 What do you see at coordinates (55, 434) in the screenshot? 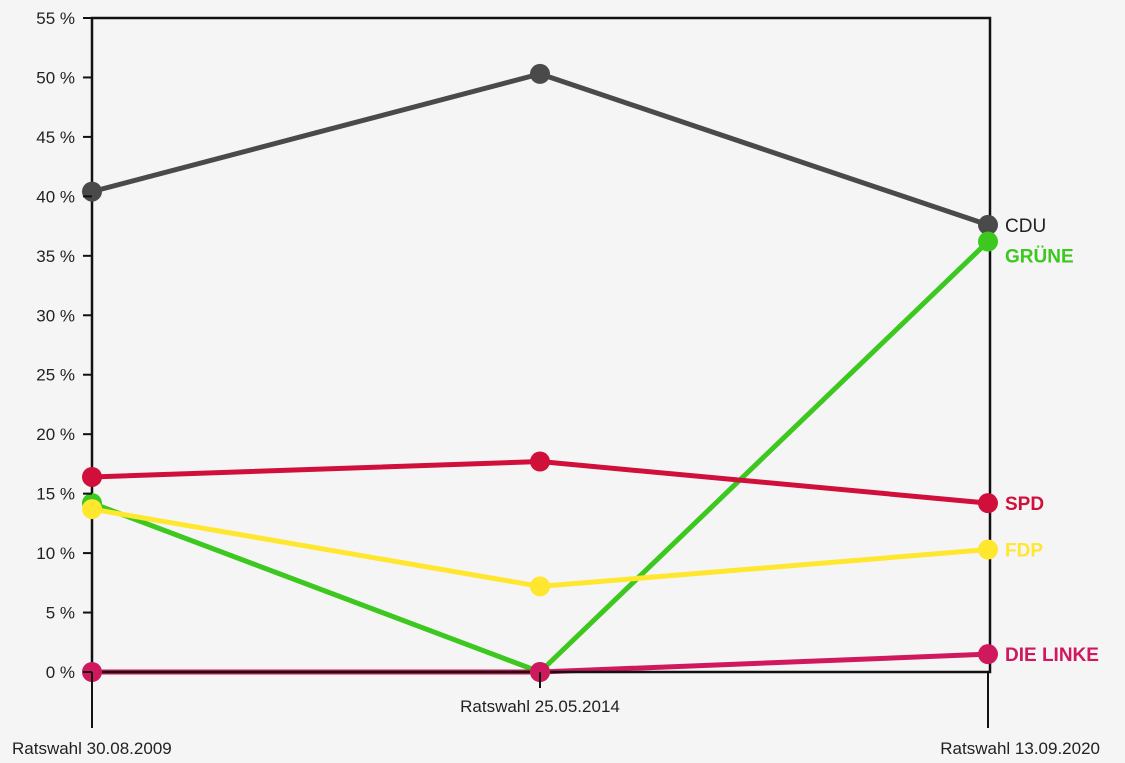
I see `y-tick-label: 20 %` at bounding box center [55, 434].